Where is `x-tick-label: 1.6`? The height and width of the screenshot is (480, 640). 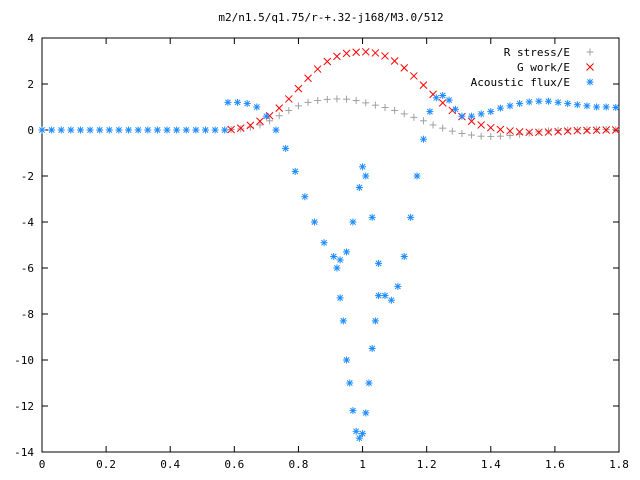
x-tick-label: 1.6 is located at coordinates (555, 464).